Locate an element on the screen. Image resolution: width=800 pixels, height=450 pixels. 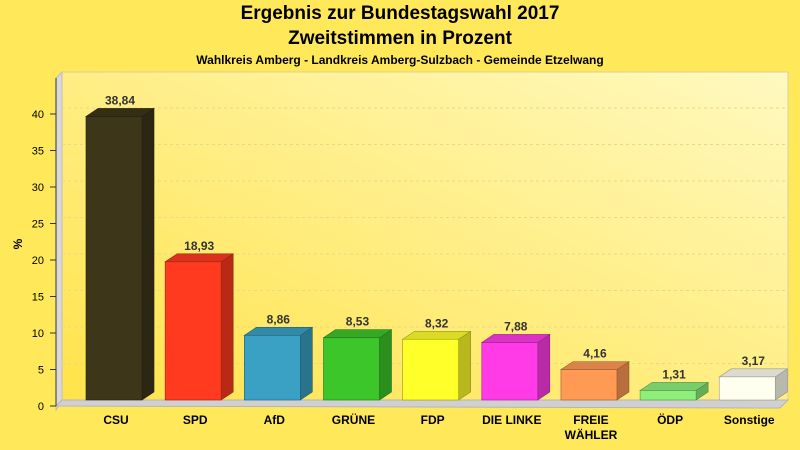
y-tick-label: 30 is located at coordinates (38, 188).